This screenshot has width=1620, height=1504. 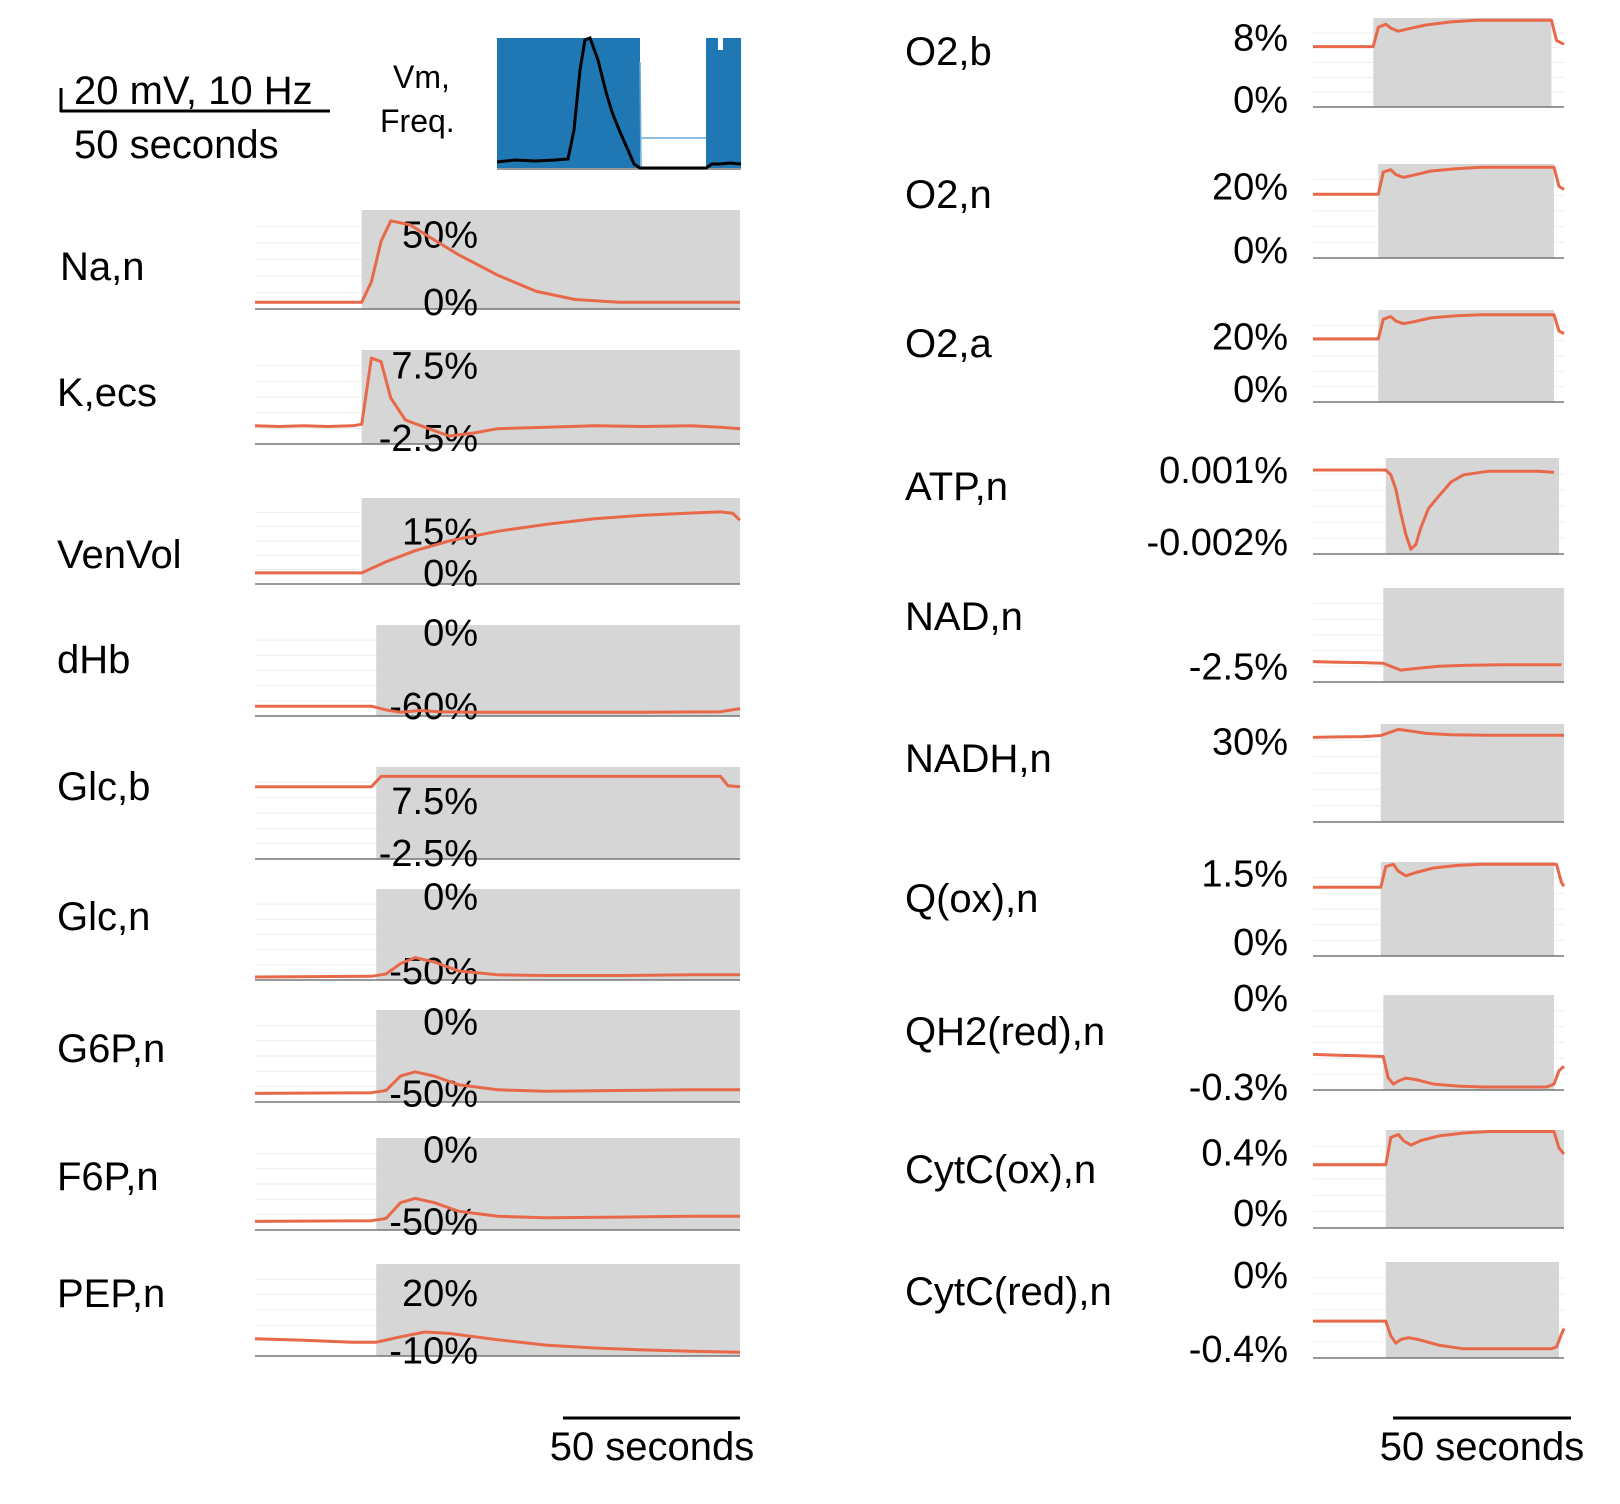 I want to click on row-f6p-n: F6P,n 0% -50%, so click(x=398, y=1186).